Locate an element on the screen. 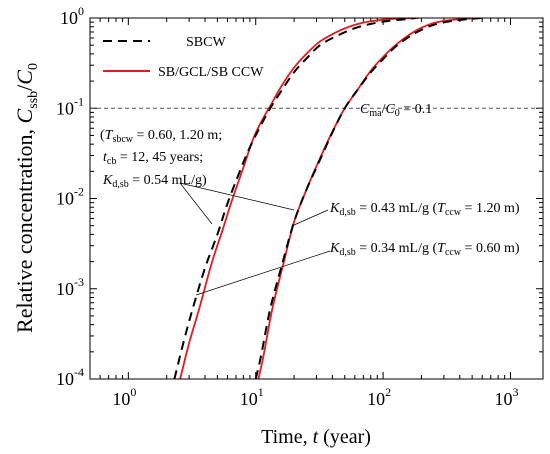  leader-params-right is located at coordinates (237, 196).